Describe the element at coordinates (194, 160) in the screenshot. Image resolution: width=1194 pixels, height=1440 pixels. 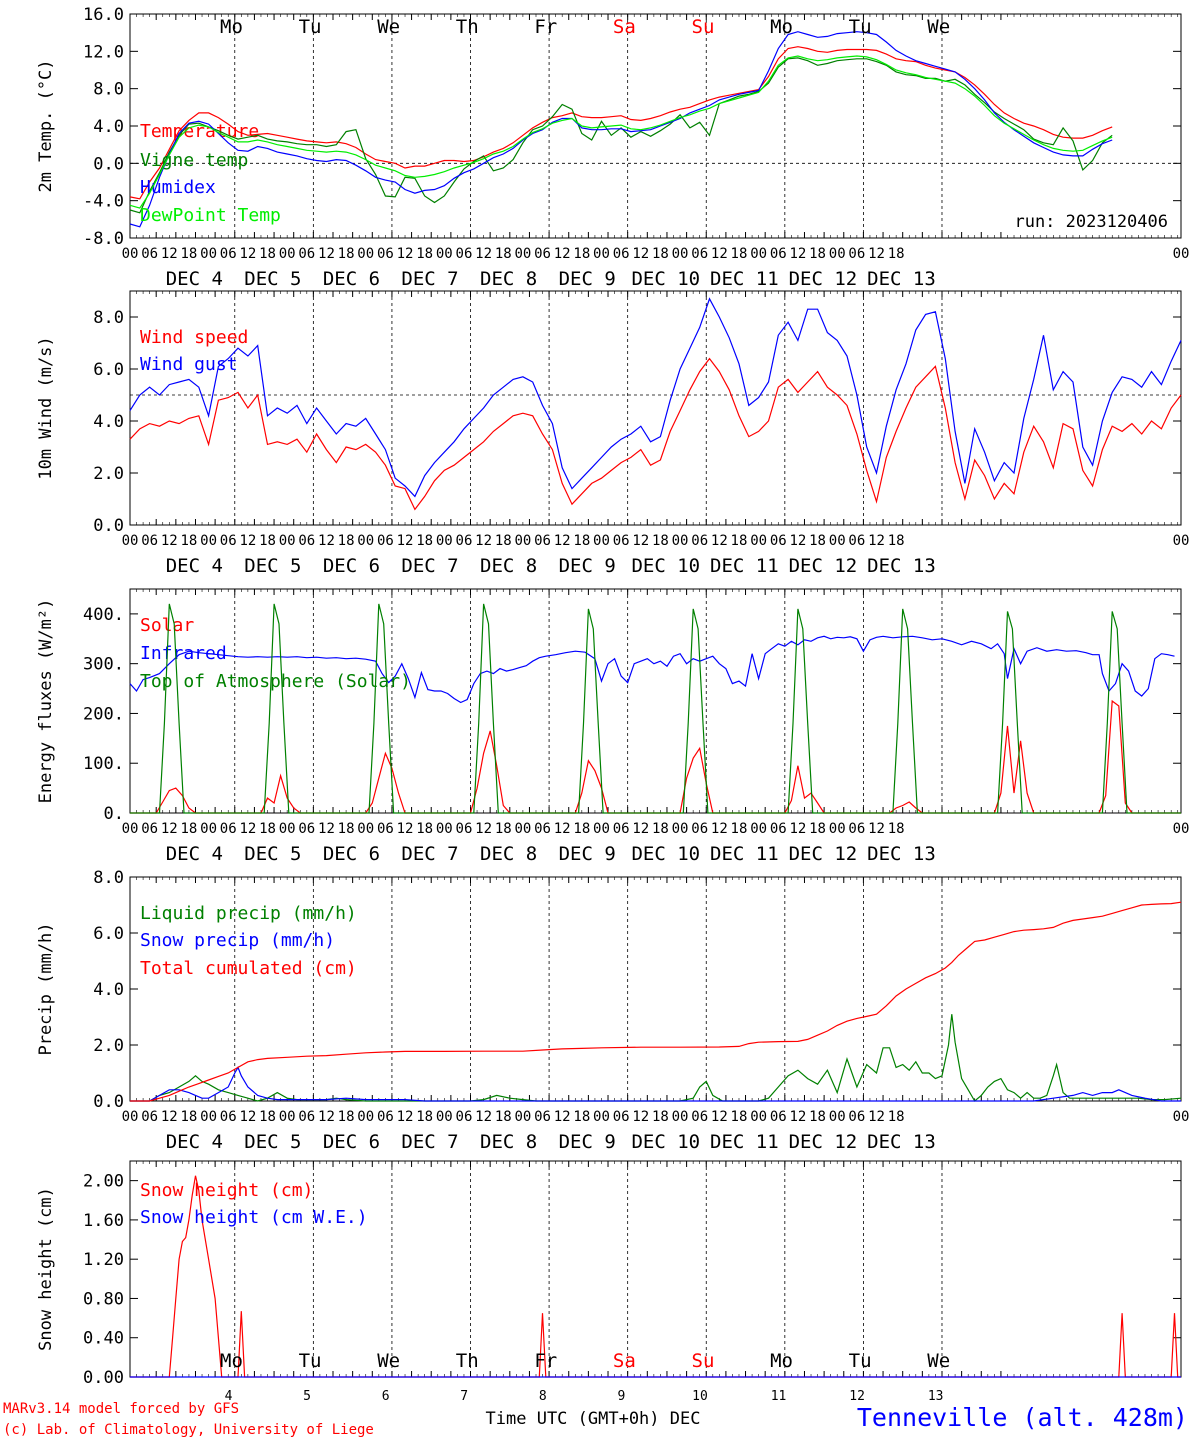
I see `legend-label: Vigne temp` at that location.